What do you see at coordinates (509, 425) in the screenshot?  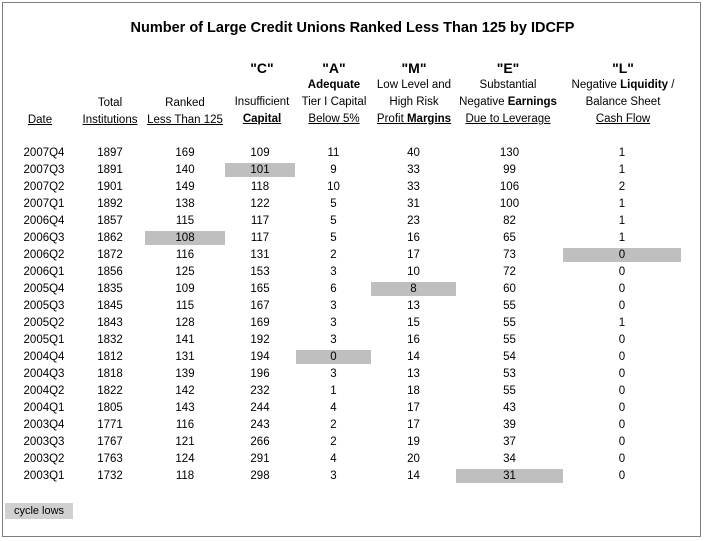 I see `cell-e: 39` at bounding box center [509, 425].